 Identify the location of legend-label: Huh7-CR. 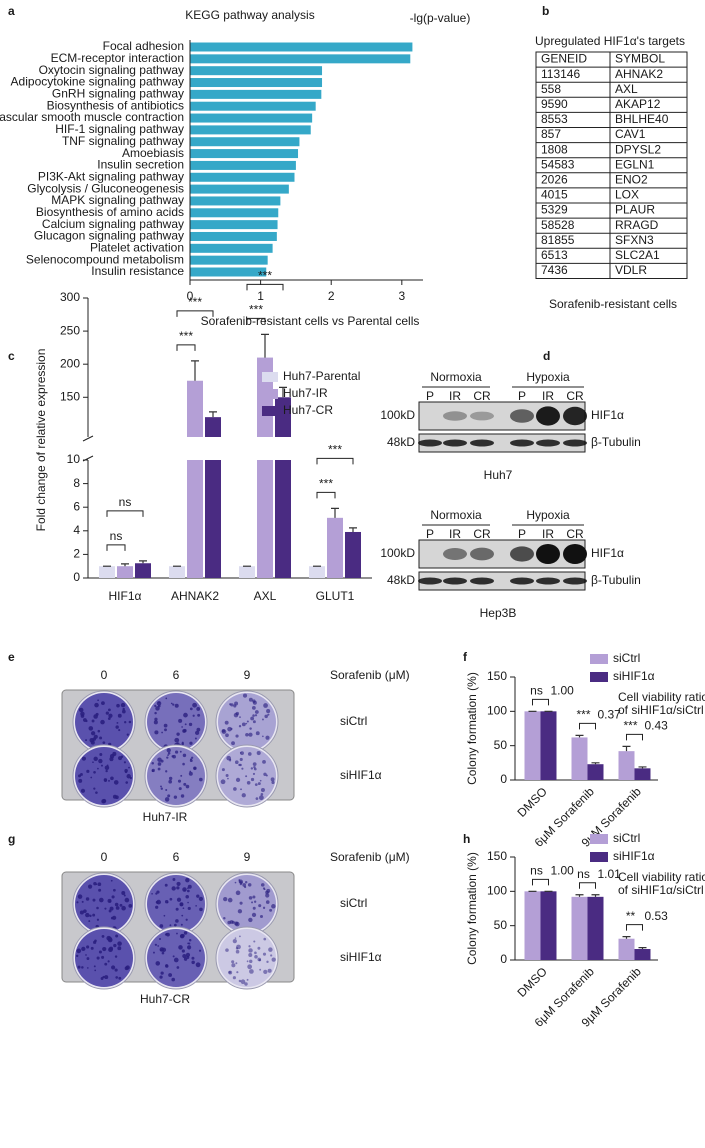
(308, 410).